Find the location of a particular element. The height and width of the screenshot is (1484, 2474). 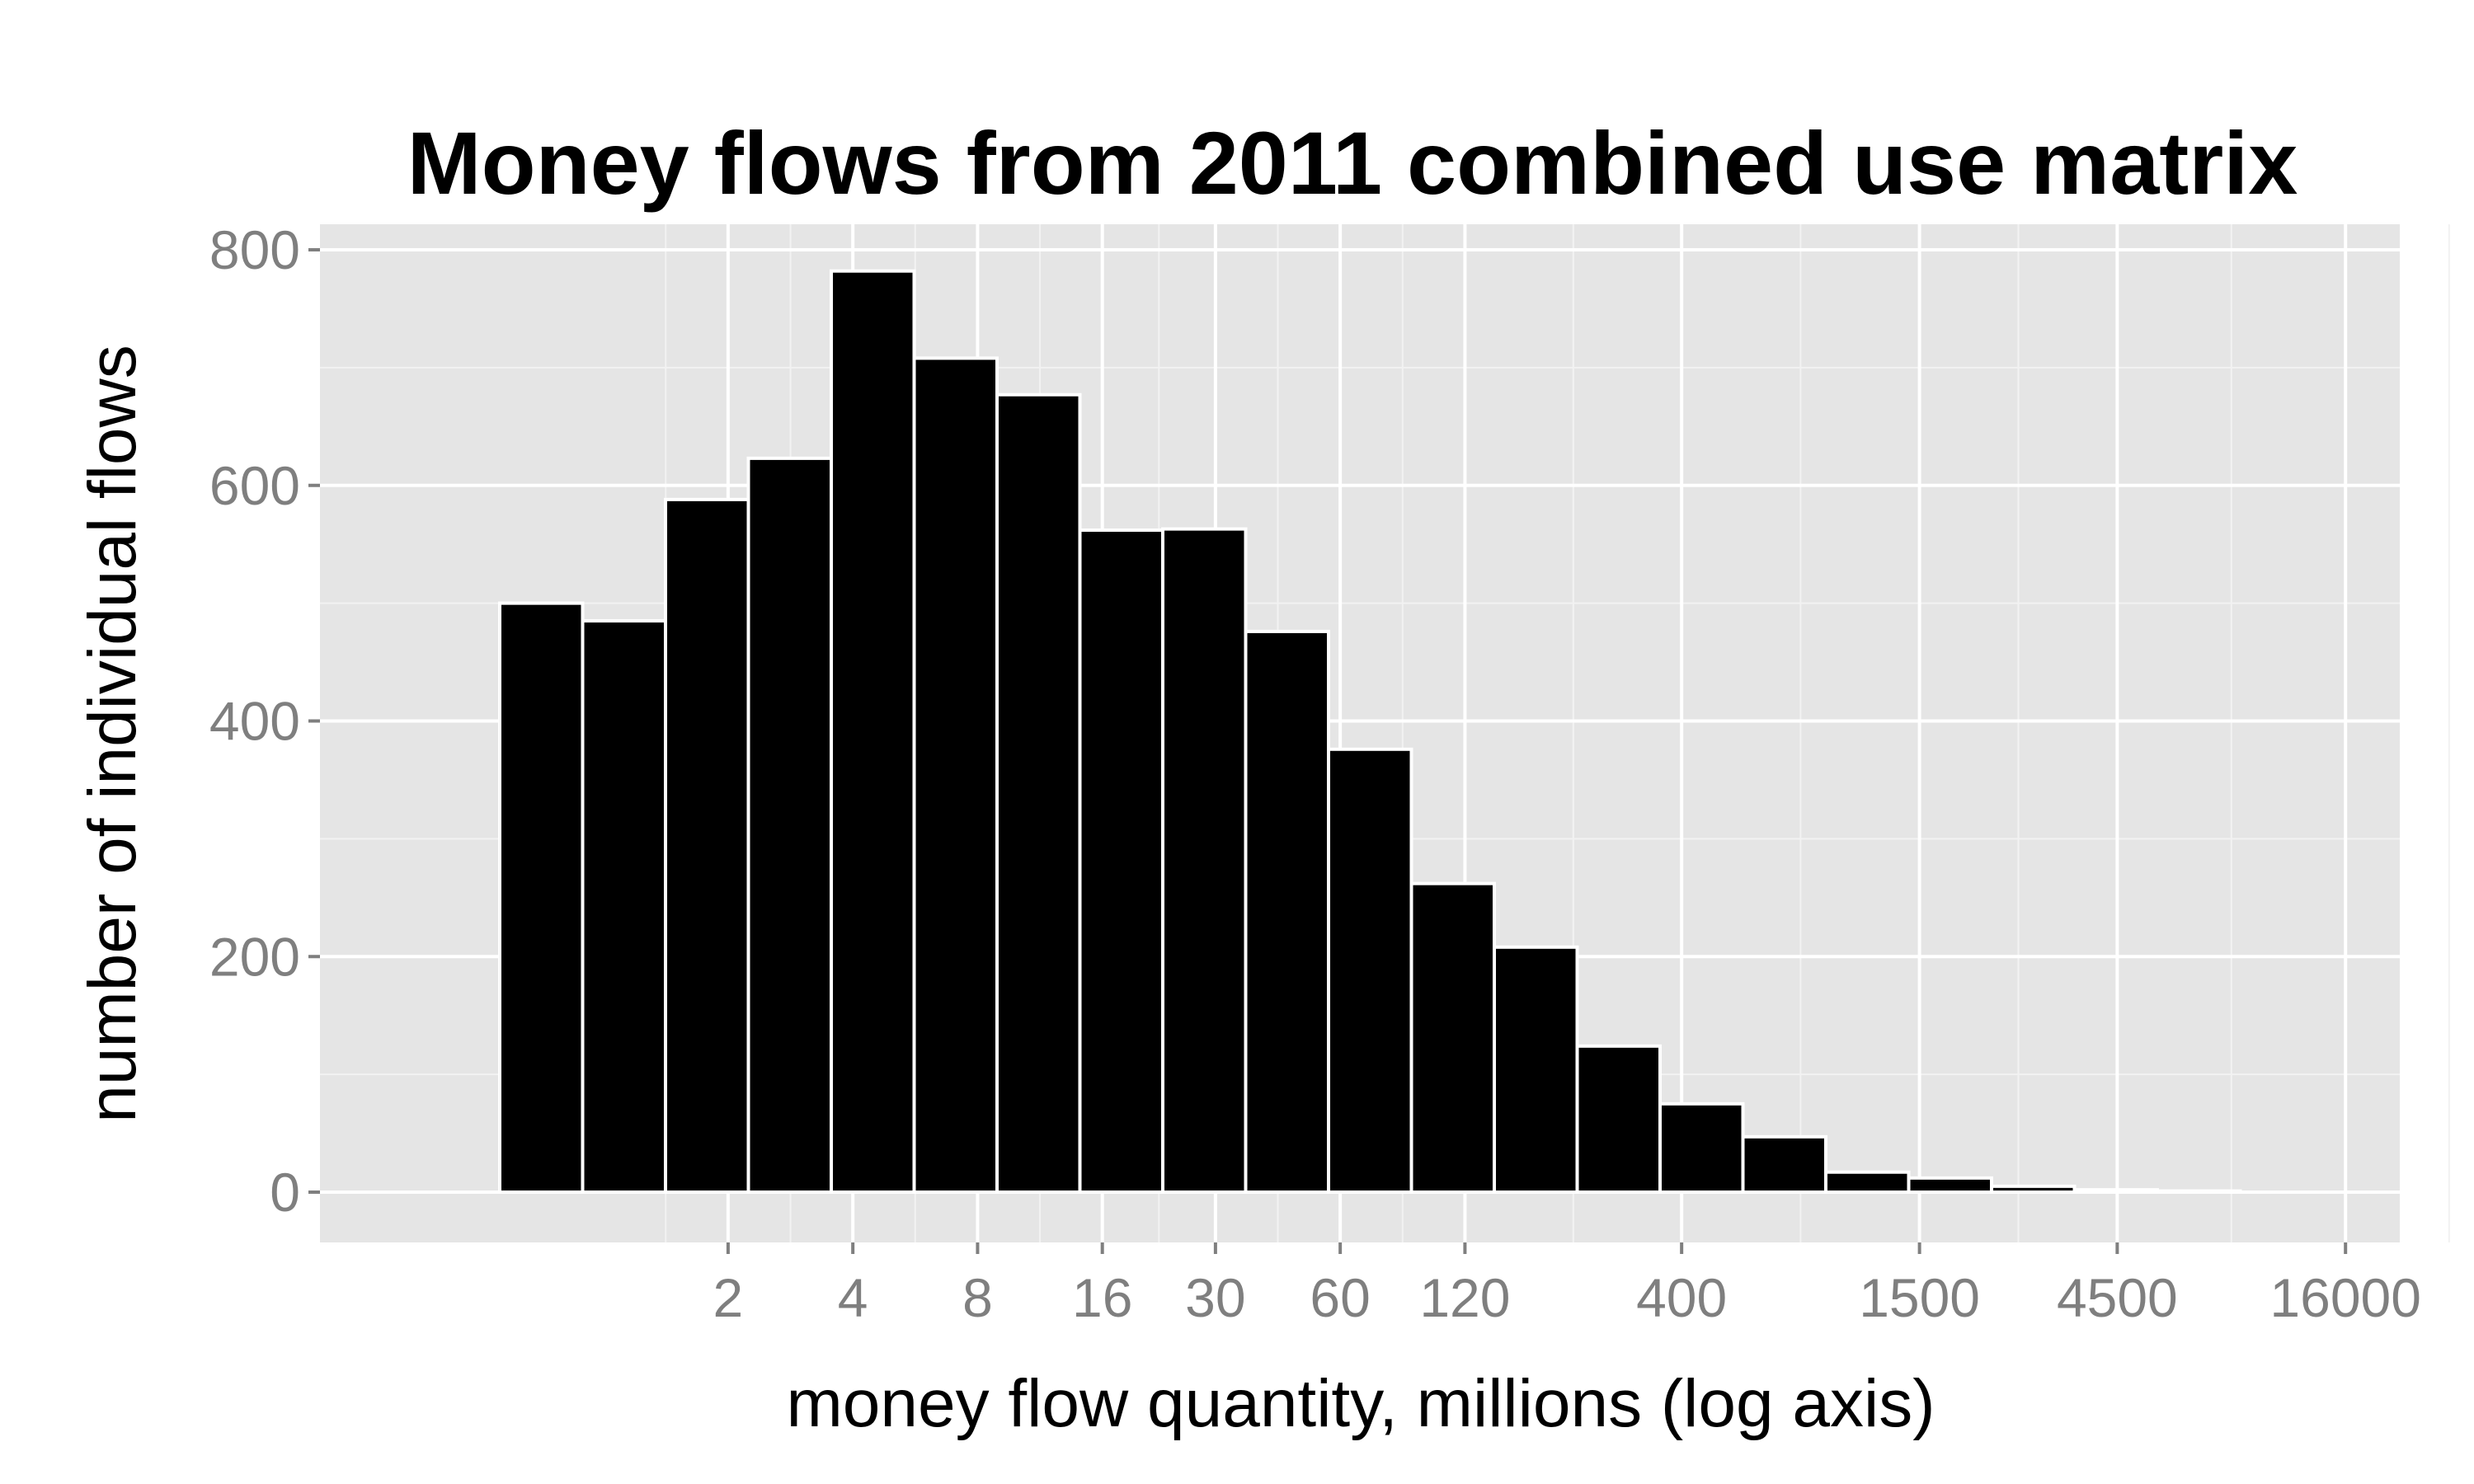

x-tick-label: 16 is located at coordinates (1102, 1297).